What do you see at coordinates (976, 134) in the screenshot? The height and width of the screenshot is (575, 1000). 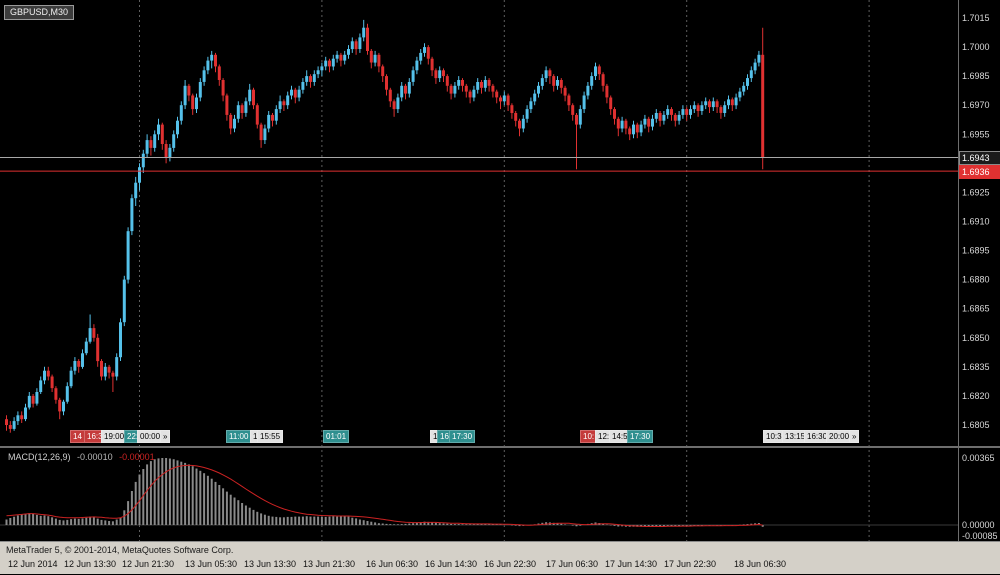 I see `svg-text: 1.6955` at bounding box center [976, 134].